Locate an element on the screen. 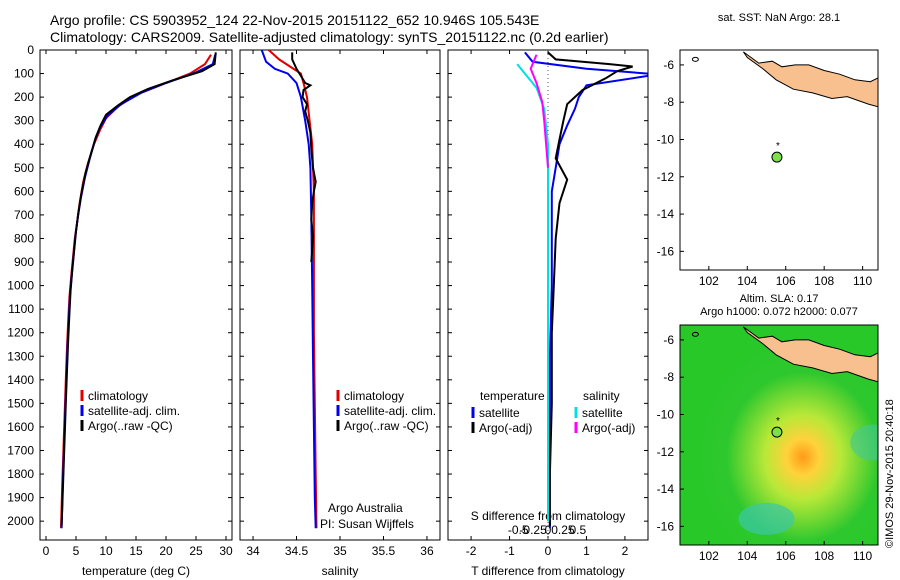  top-tick-label: 0 is located at coordinates (548, 530).